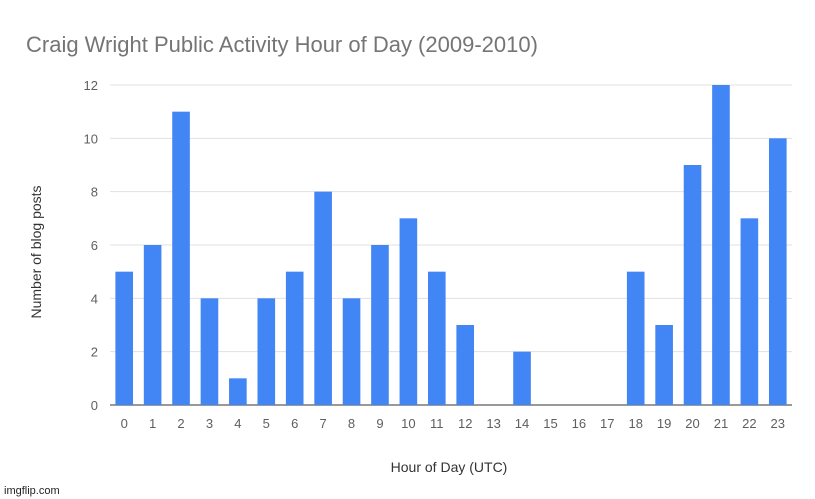 The width and height of the screenshot is (815, 499). I want to click on x-tick-label: 16, so click(579, 423).